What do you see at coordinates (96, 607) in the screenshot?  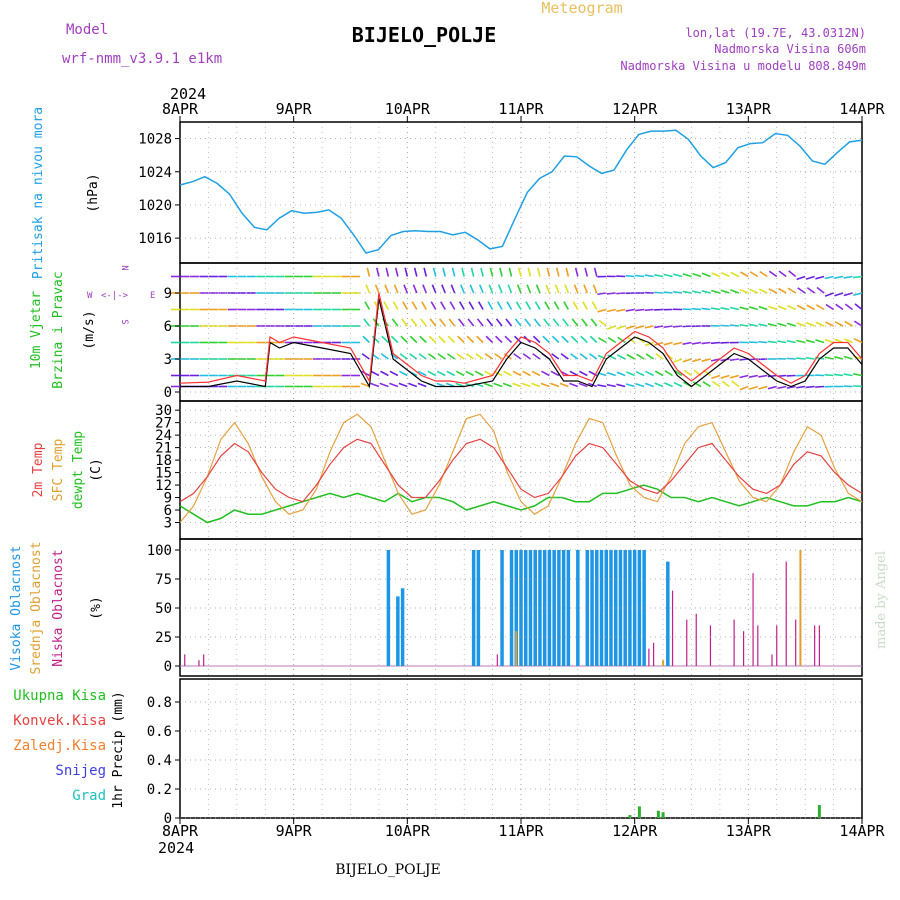 I see `cloud-unit: (%)` at bounding box center [96, 607].